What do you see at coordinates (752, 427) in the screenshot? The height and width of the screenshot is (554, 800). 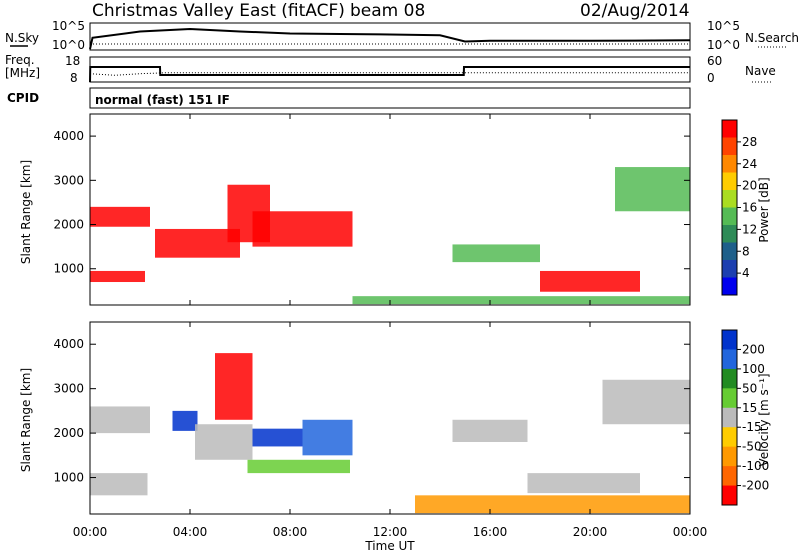 I see `colorbar-tick-label: -15` at bounding box center [752, 427].